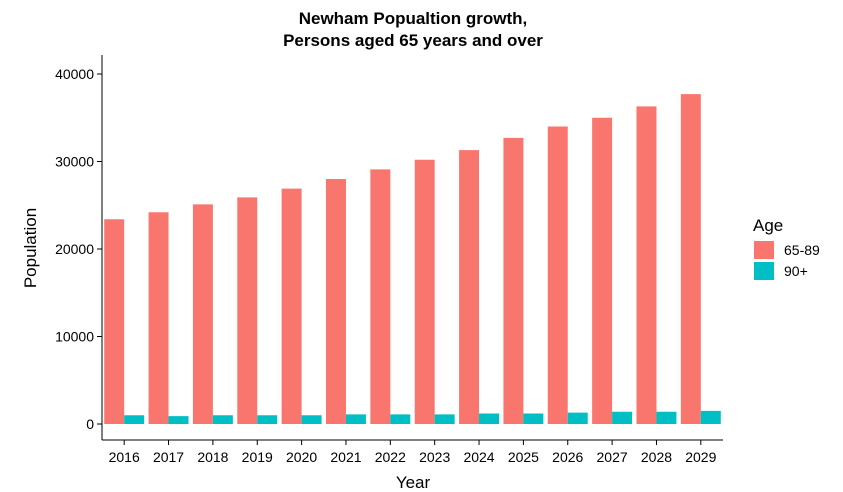 The width and height of the screenshot is (843, 492). I want to click on y-tick-label: 10000, so click(74, 337).